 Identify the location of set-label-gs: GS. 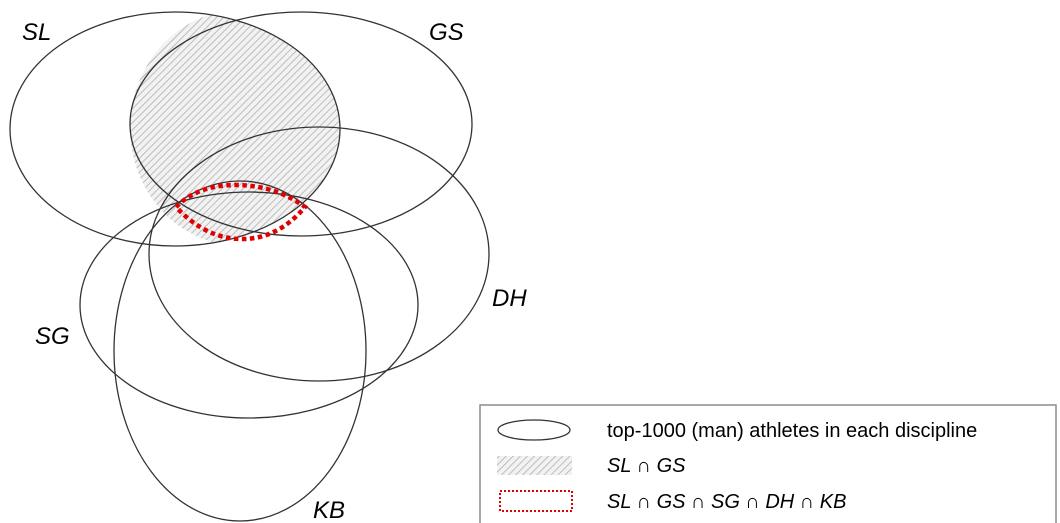
(446, 32).